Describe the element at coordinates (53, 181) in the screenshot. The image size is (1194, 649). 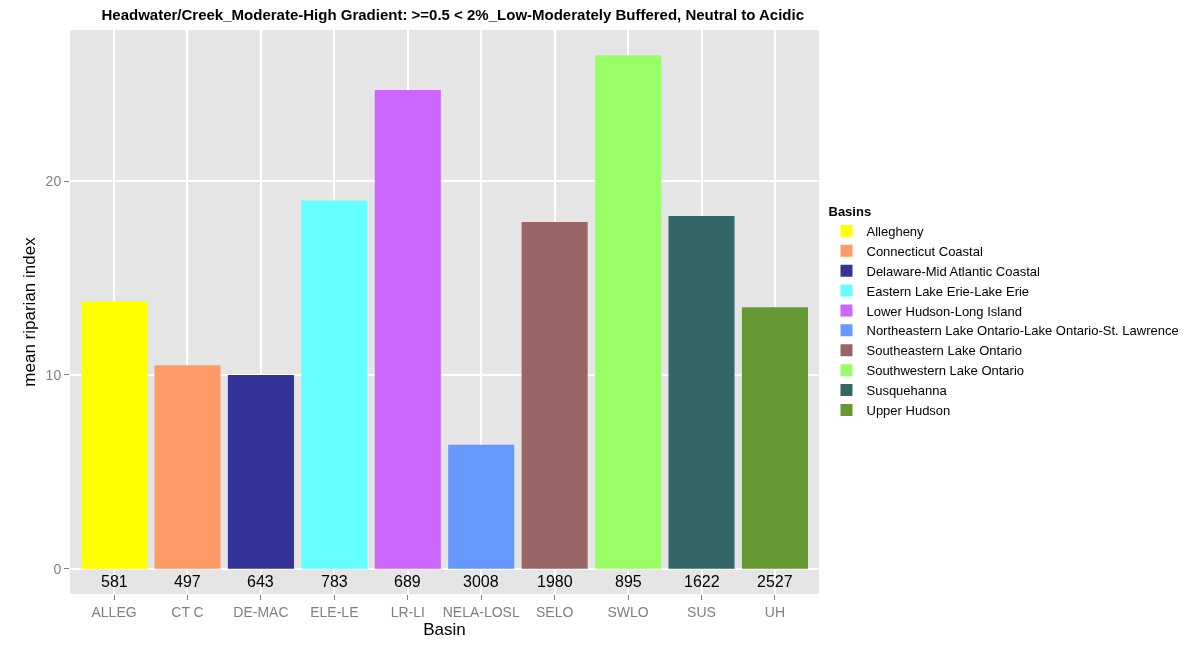
I see `y-tick-label: 20` at that location.